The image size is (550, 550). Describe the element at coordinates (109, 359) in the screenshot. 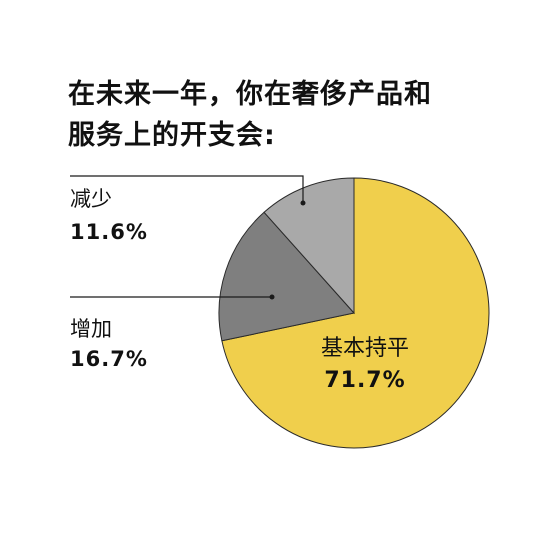

I see `increase-value: 16.7%` at that location.